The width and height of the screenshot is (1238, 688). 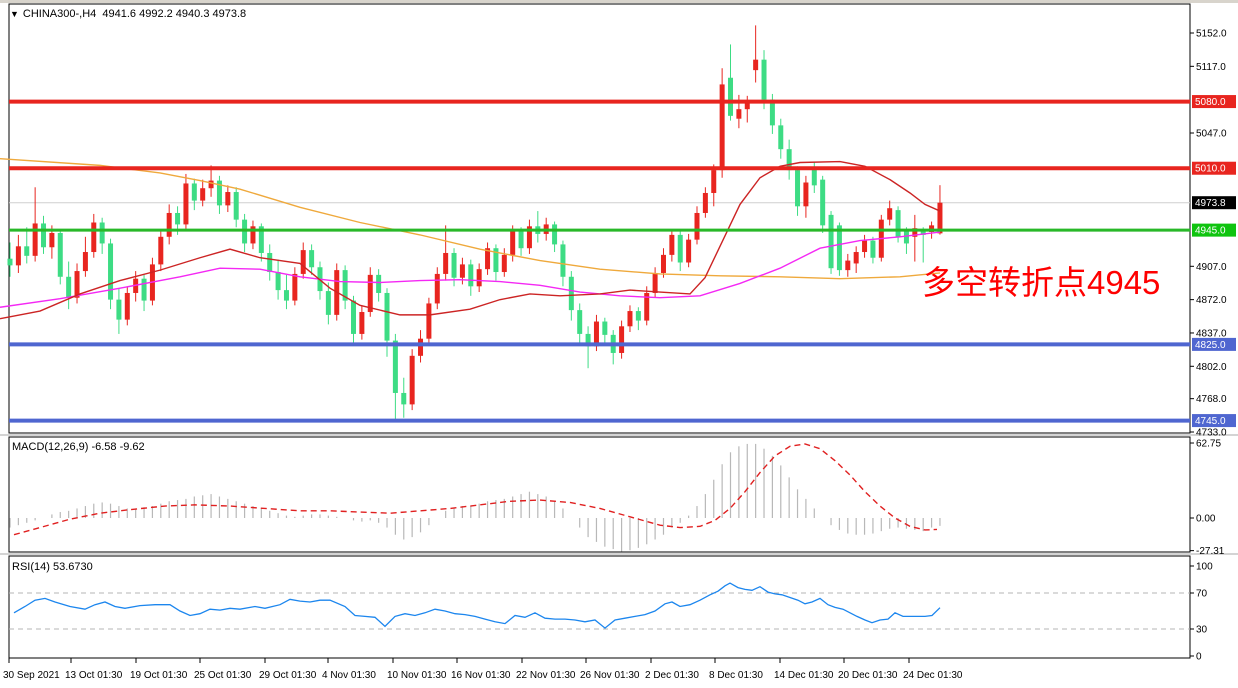 What do you see at coordinates (1211, 67) in the screenshot?
I see `price-axis-label: 5117.0` at bounding box center [1211, 67].